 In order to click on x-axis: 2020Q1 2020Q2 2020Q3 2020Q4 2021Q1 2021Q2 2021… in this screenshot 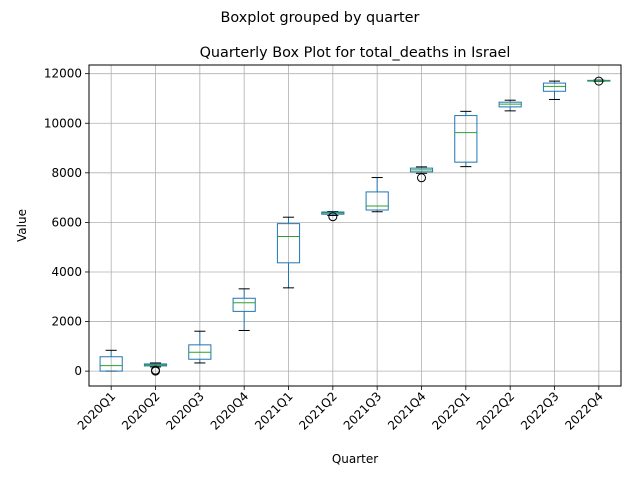, I will do `click(340, 409)`.